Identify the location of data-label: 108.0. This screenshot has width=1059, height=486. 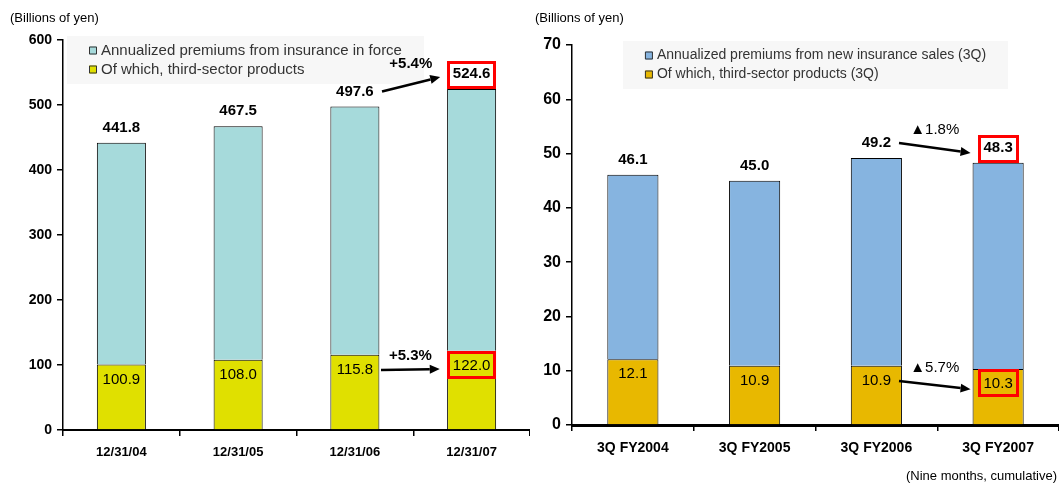
(238, 373).